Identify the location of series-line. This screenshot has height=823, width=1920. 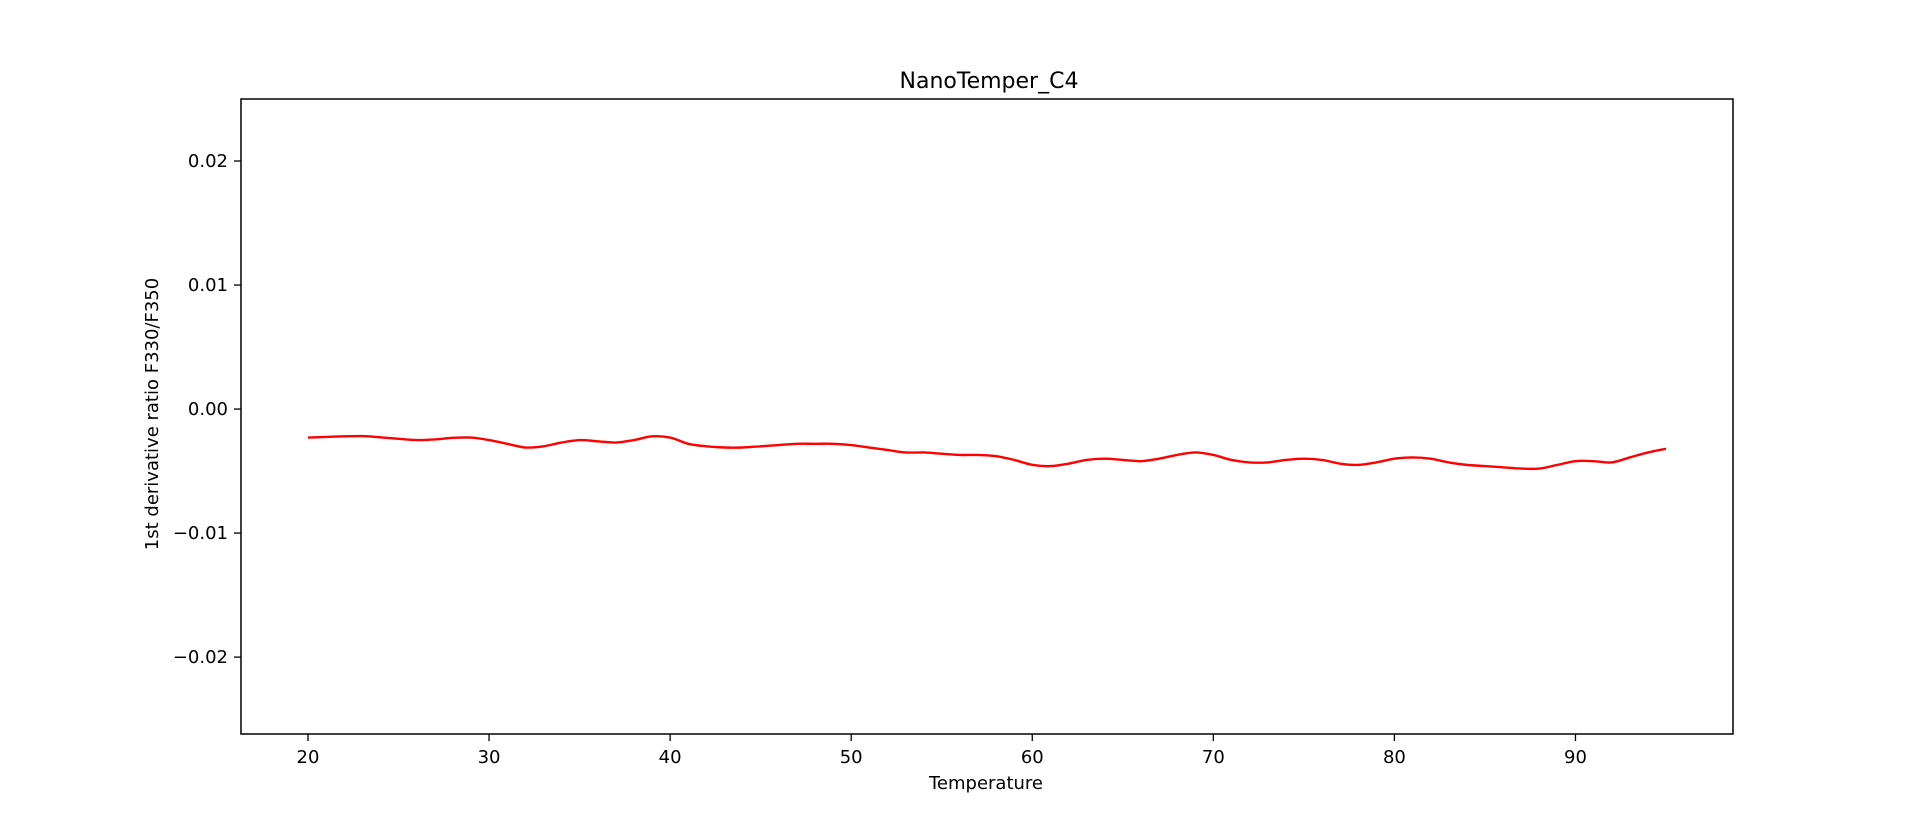
(987, 452).